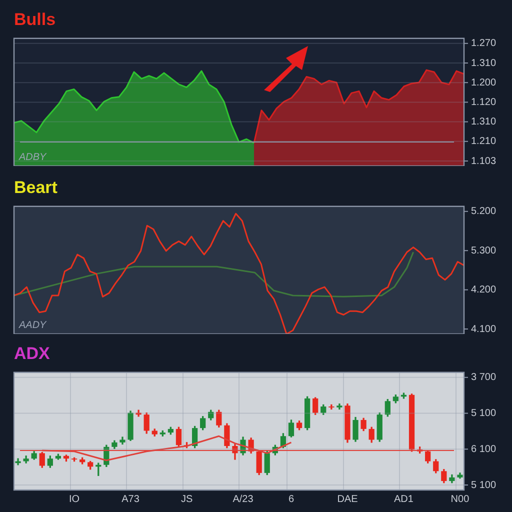 The image size is (512, 512). What do you see at coordinates (291, 499) in the screenshot?
I see `x-tick-label: 6` at bounding box center [291, 499].